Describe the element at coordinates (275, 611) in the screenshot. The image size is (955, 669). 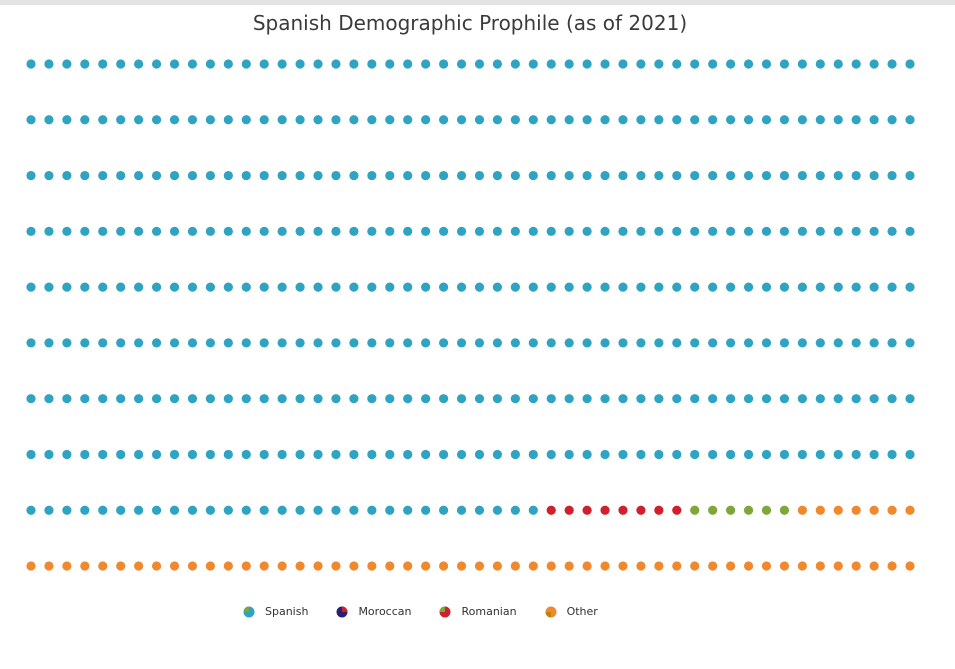
I see `legend-item-spanish: Spanish` at that location.